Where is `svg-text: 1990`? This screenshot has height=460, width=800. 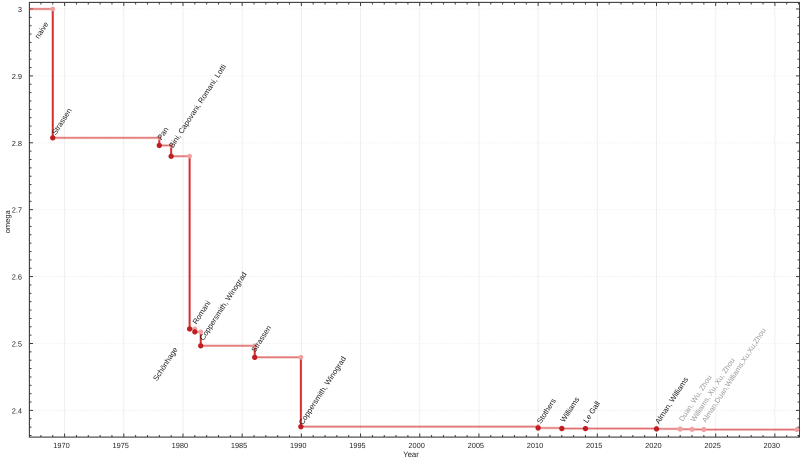 svg-text: 1990 is located at coordinates (298, 445).